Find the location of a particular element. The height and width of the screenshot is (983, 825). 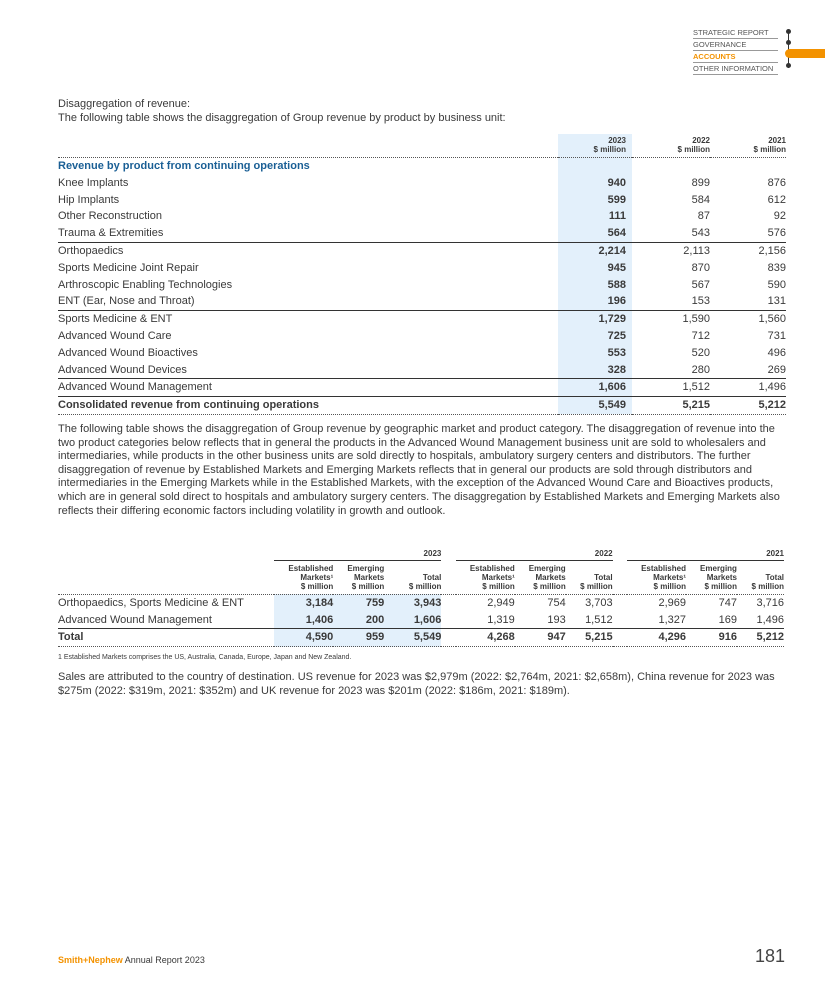

cell-value: 4,296 is located at coordinates (656, 638).